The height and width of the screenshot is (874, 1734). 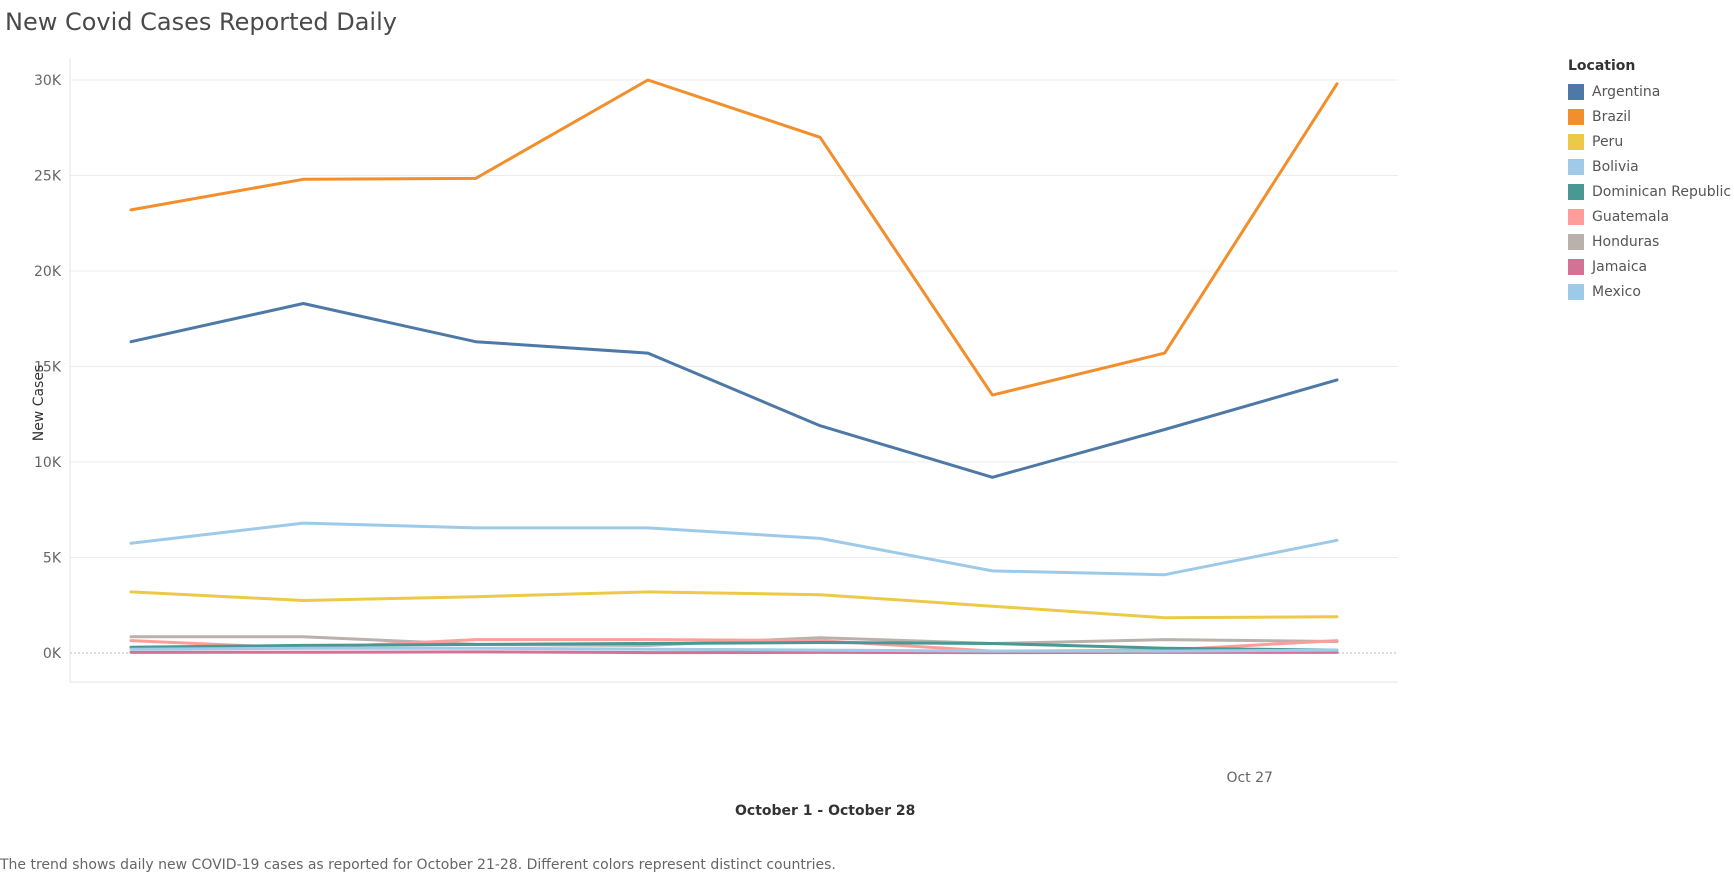 What do you see at coordinates (1615, 166) in the screenshot?
I see `legend-label: Bolivia` at bounding box center [1615, 166].